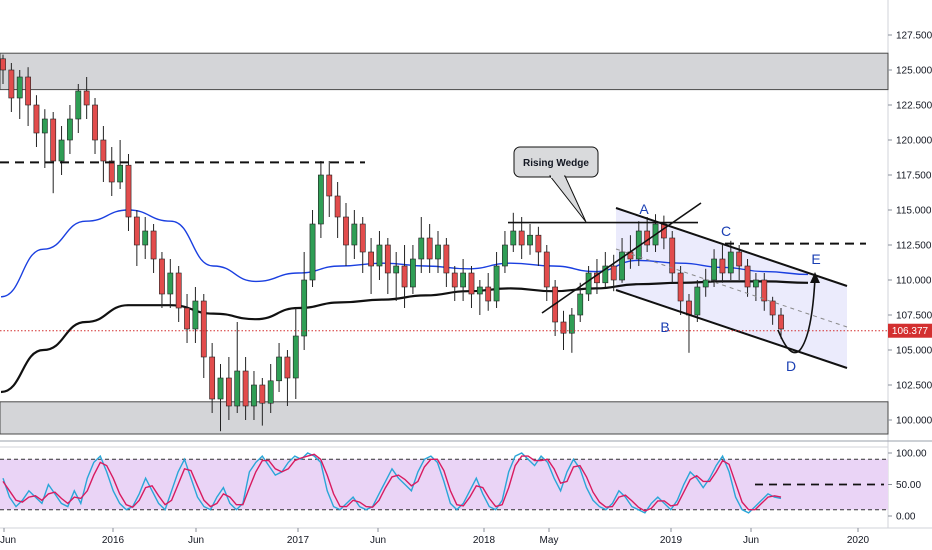  I want to click on y-tick-label: 122.500, so click(914, 106).